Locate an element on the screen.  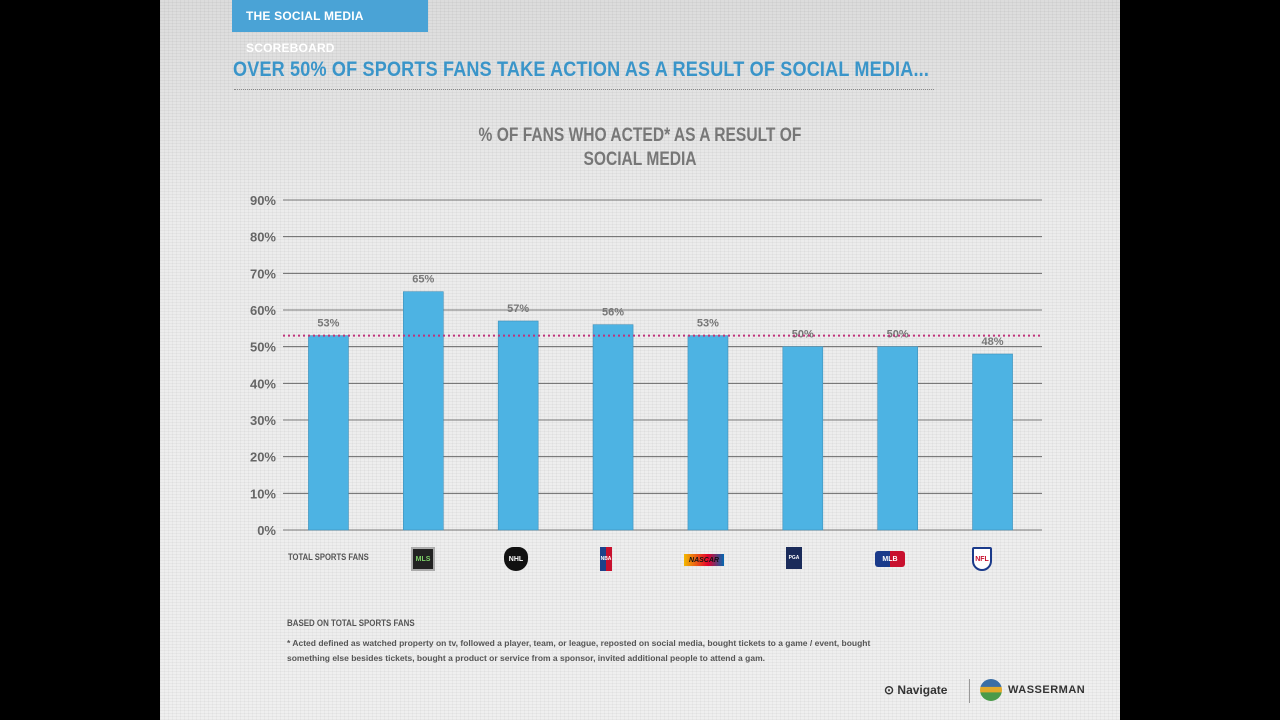
brand-divider is located at coordinates (969, 691).